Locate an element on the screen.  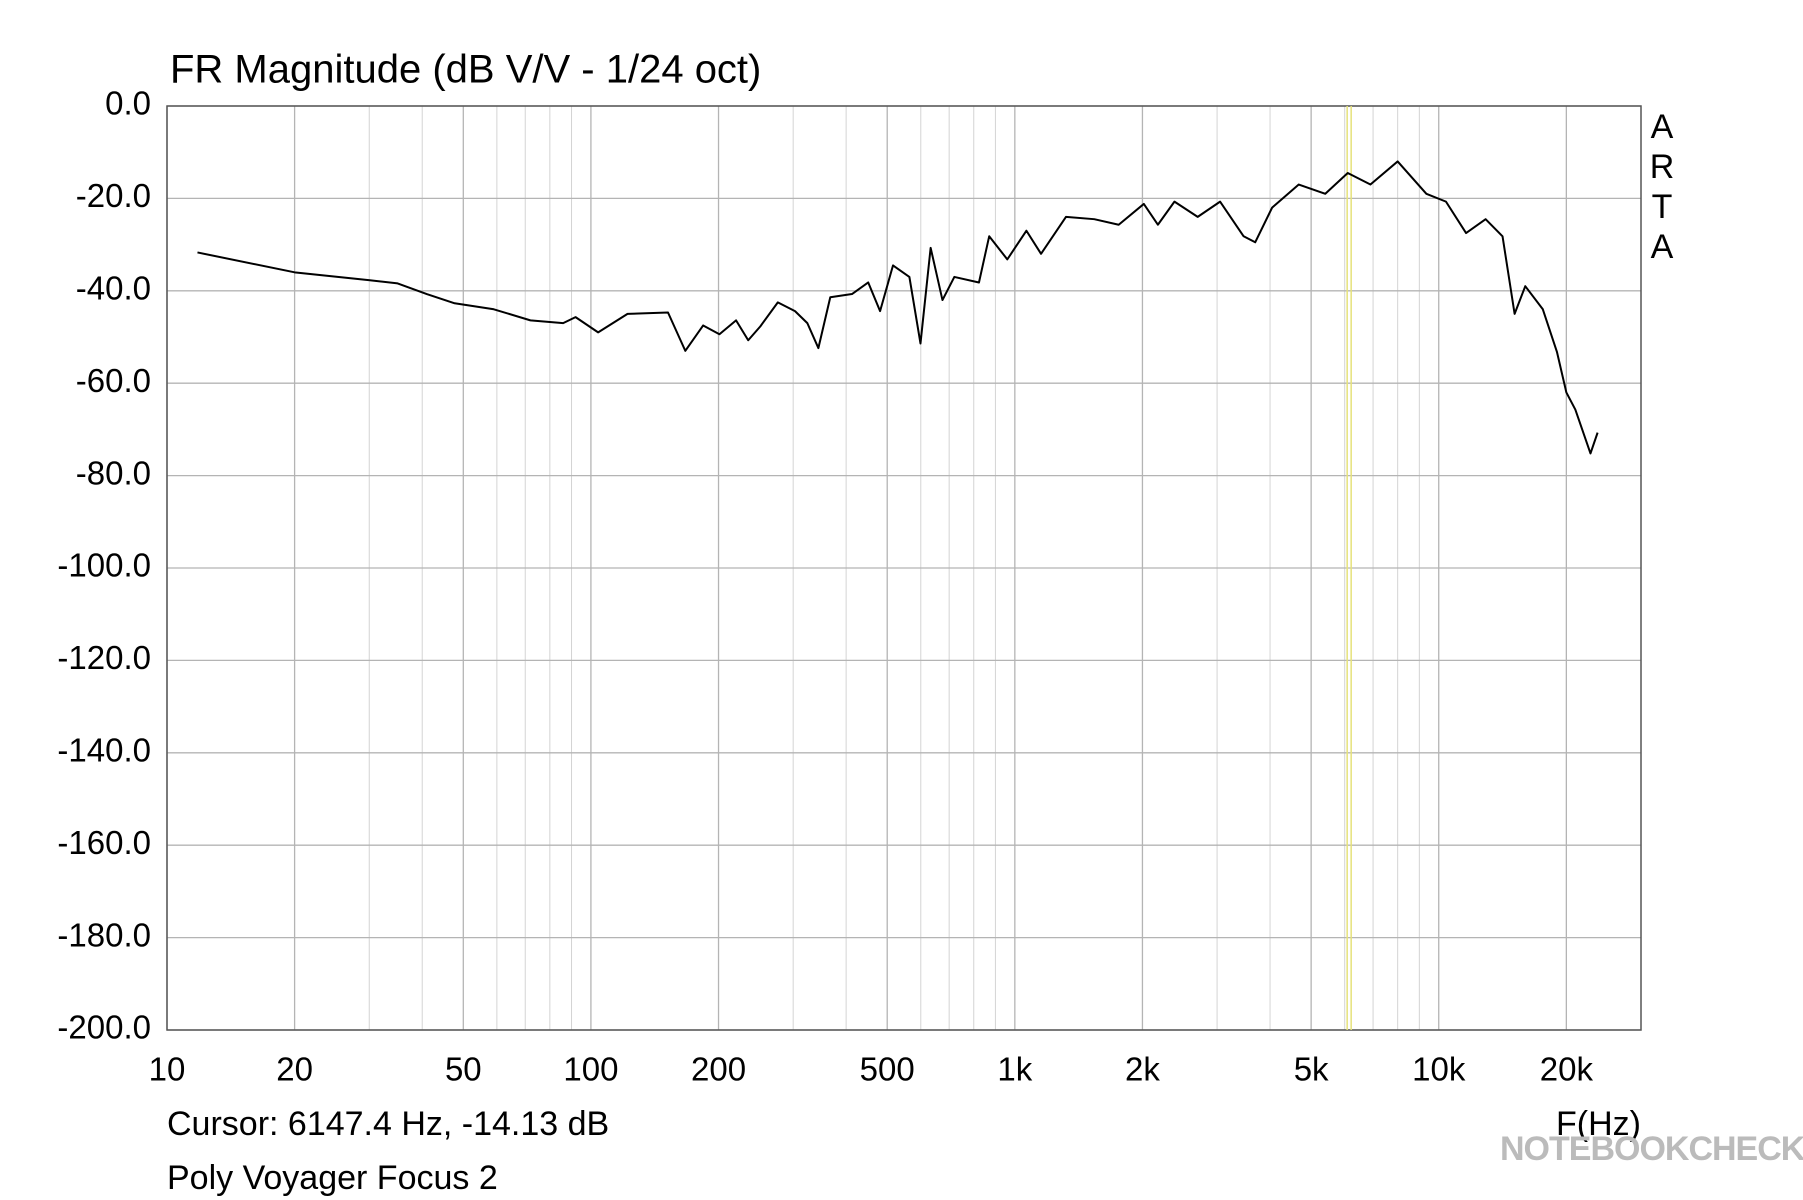
y-tick-label: -140.0 is located at coordinates (104, 750).